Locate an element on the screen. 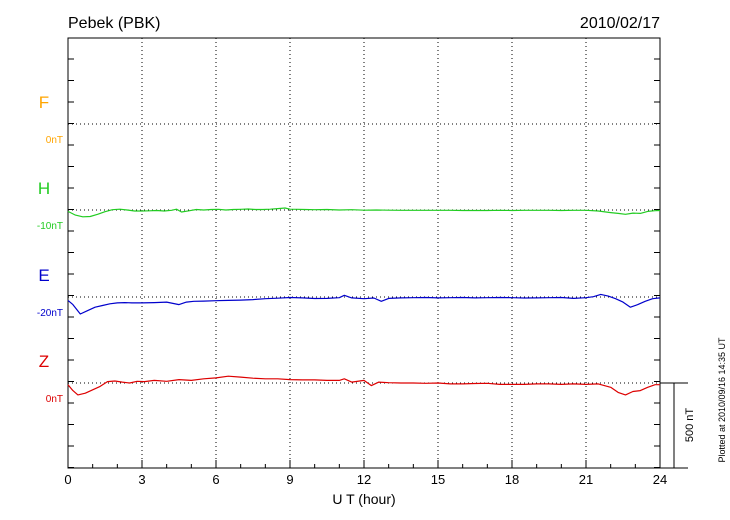 The width and height of the screenshot is (730, 520). scale-bar-label: 500 nT is located at coordinates (690, 425).